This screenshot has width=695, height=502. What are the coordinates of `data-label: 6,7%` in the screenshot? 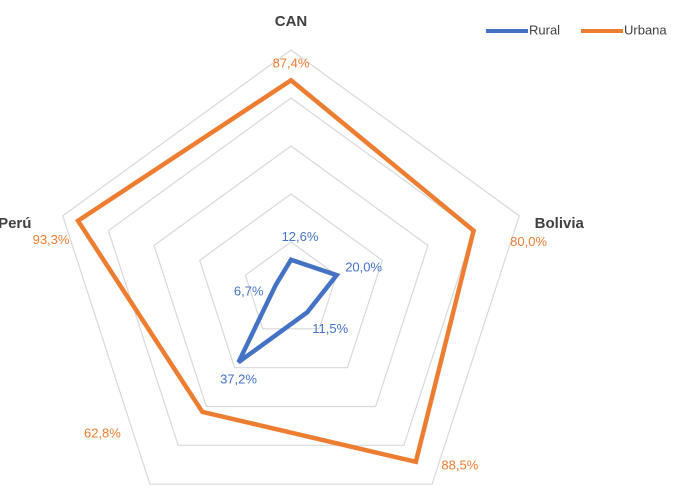 It's located at (249, 290).